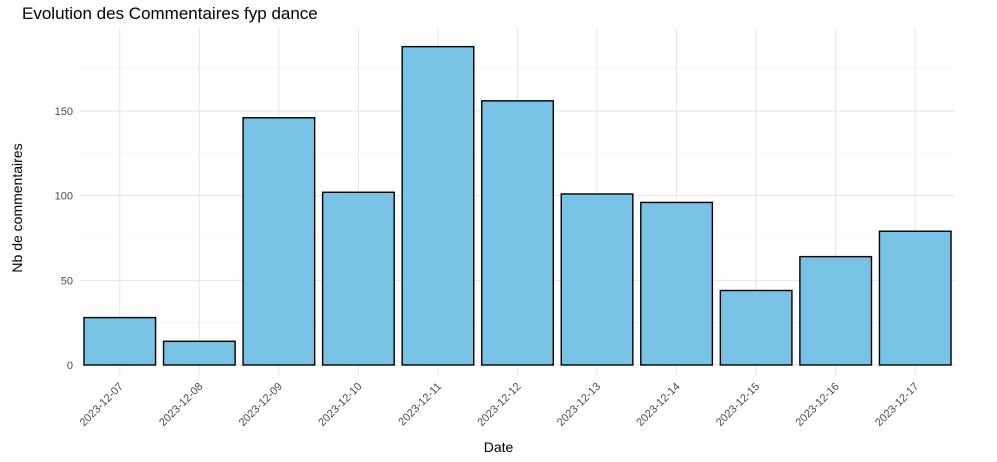 This screenshot has width=997, height=462. Describe the element at coordinates (64, 197) in the screenshot. I see `y-tick-label: 100` at that location.